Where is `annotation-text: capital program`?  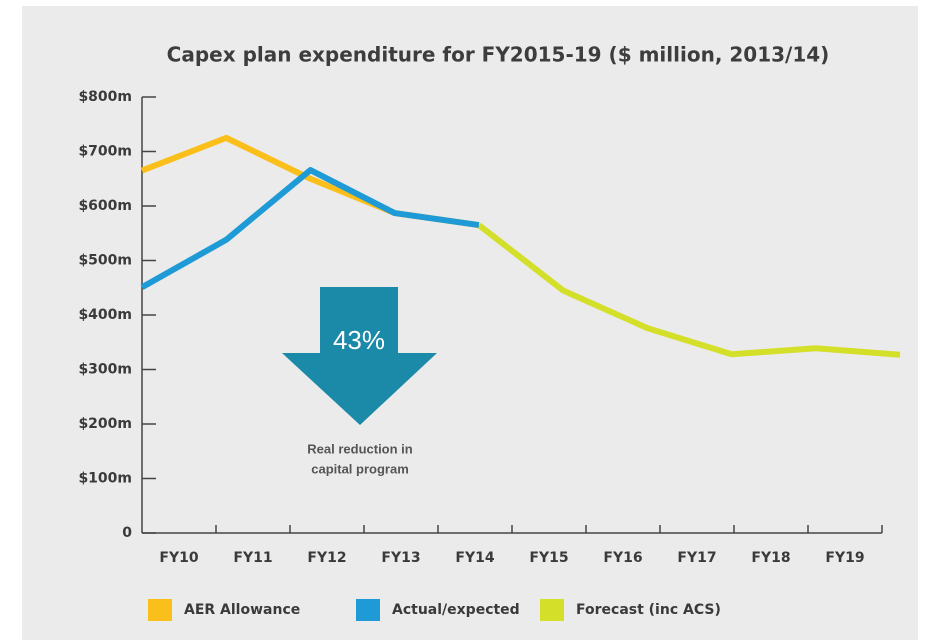
annotation-text: capital program is located at coordinates (360, 468).